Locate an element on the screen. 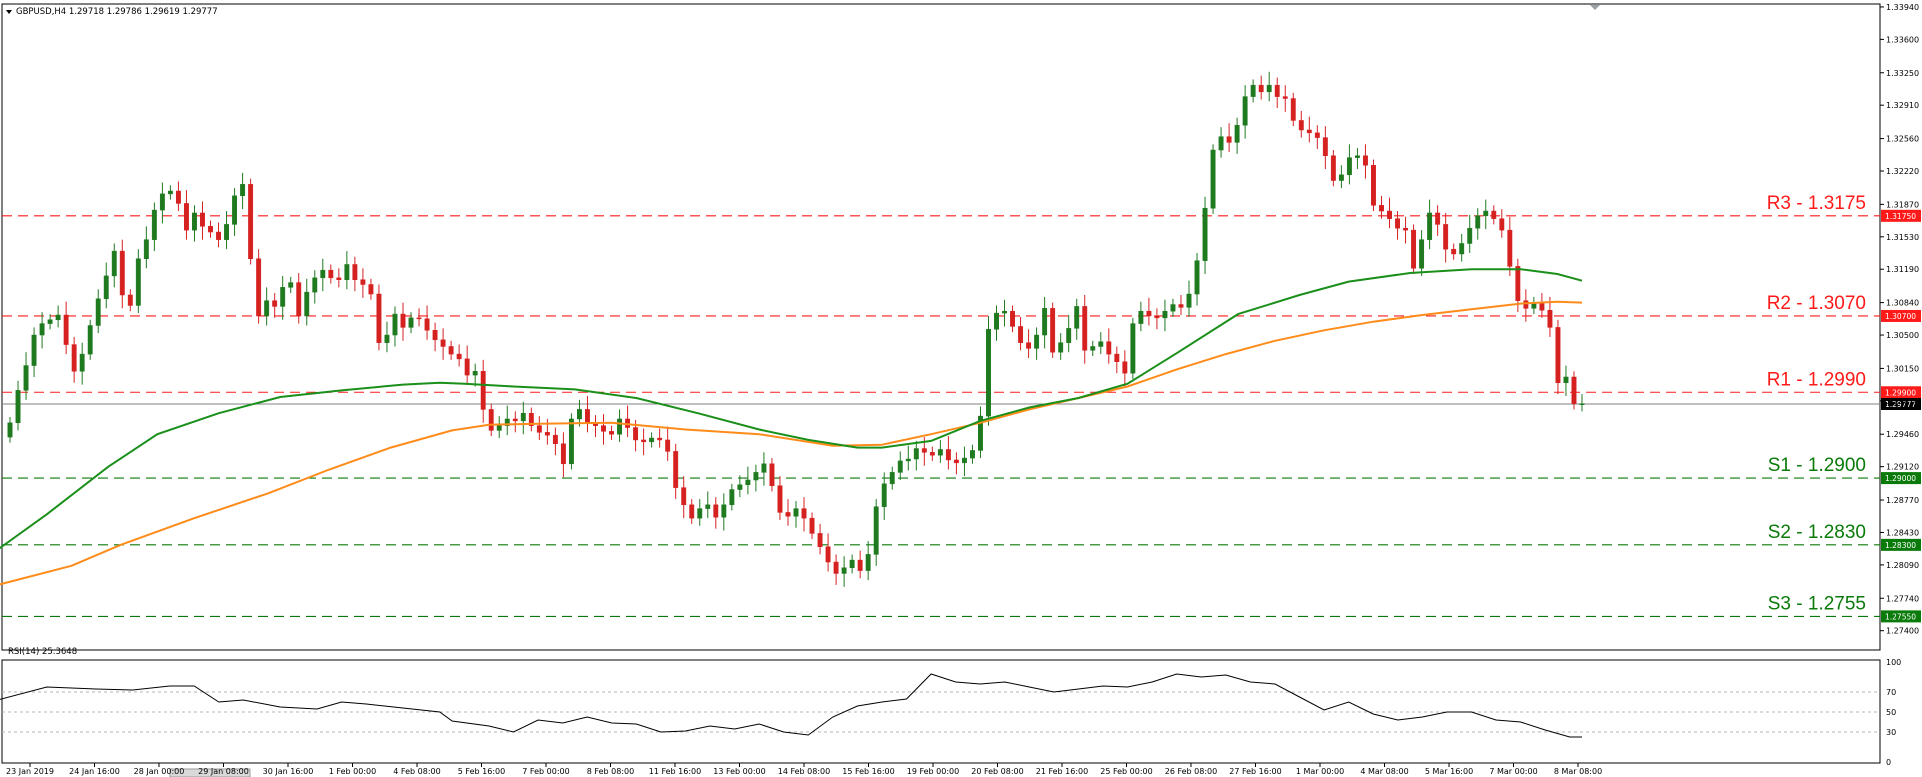  y-tick-label: 1.32560 is located at coordinates (1902, 139).